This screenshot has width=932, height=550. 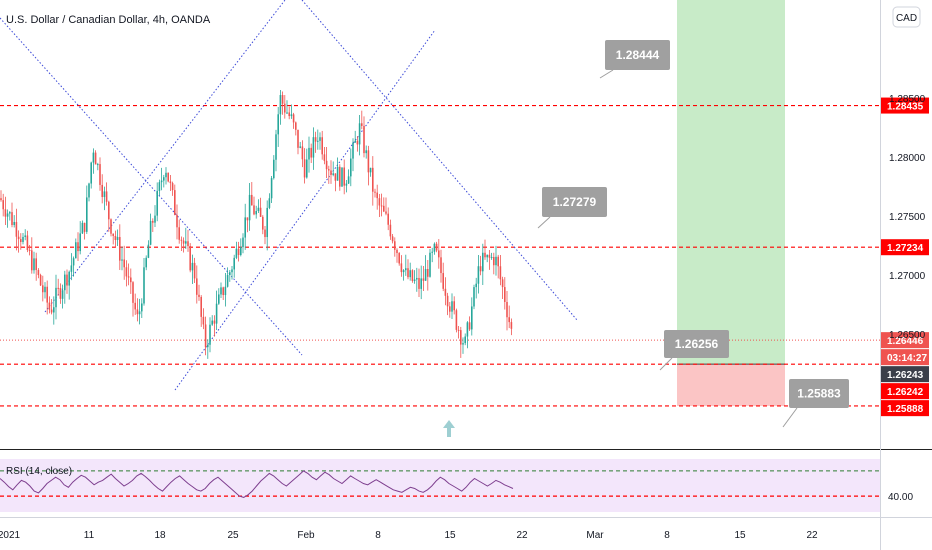 I want to click on price-tag-label: 1.28435, so click(x=905, y=107).